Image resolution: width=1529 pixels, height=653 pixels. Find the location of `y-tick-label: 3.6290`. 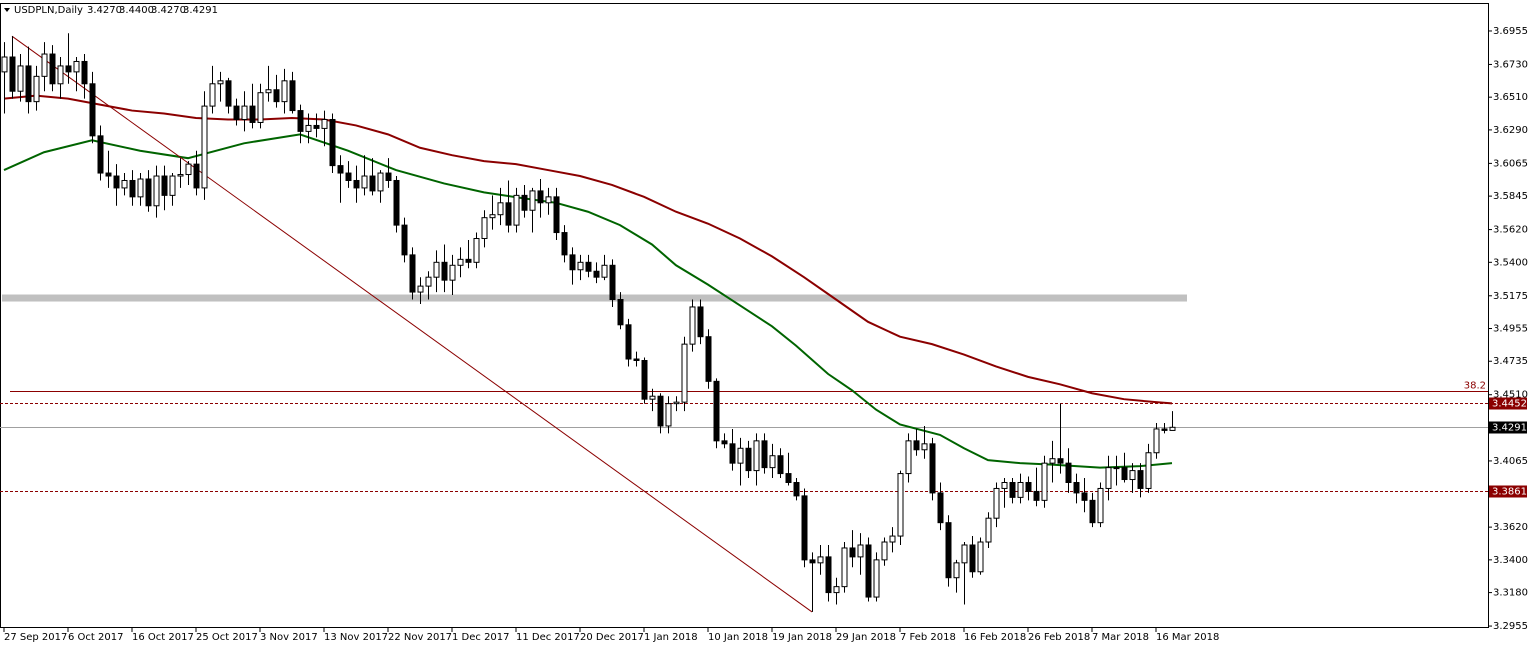

y-tick-label: 3.6290 is located at coordinates (1510, 130).